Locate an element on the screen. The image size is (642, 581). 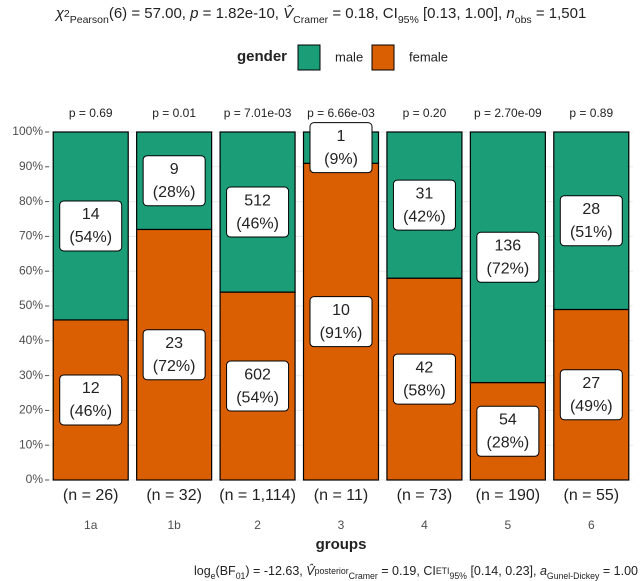
n-label: (n = 190) is located at coordinates (508, 495).